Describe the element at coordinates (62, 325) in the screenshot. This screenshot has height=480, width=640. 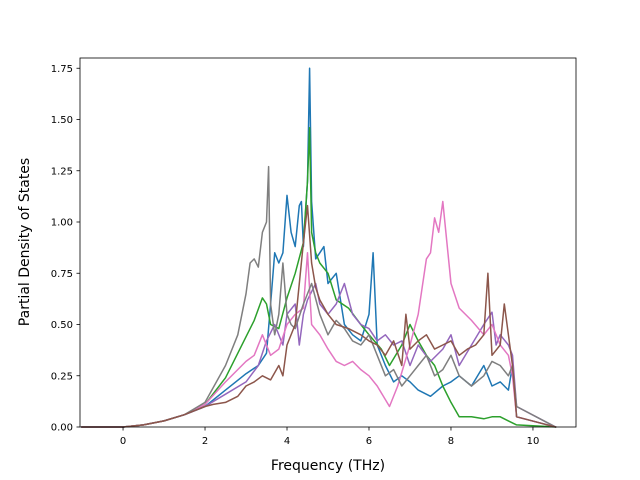
I see `y-tick-label: 0.50` at that location.